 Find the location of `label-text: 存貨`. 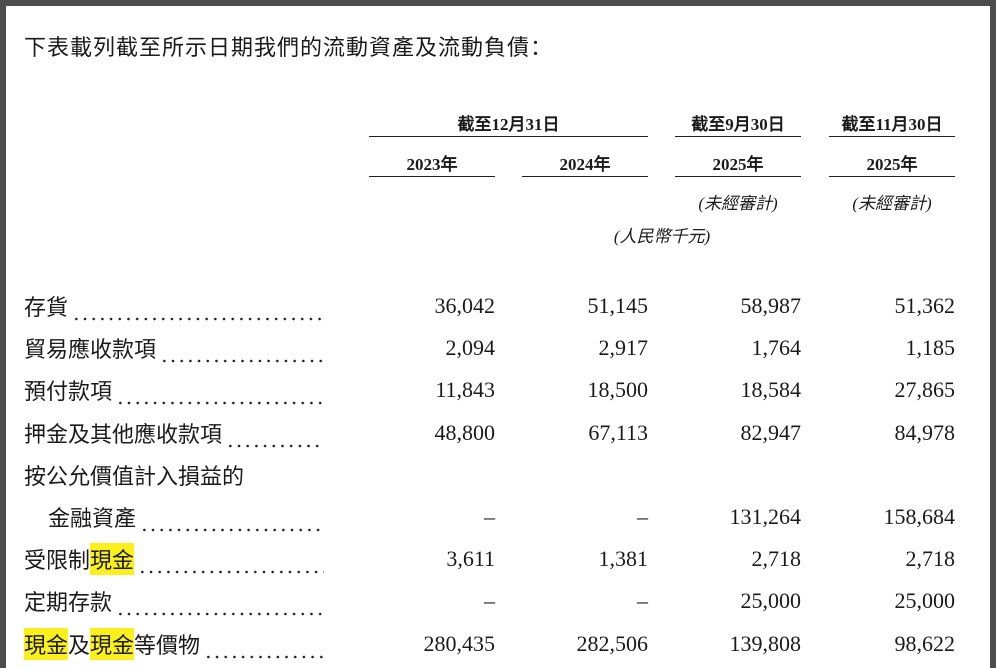

label-text: 存貨 is located at coordinates (46, 307).